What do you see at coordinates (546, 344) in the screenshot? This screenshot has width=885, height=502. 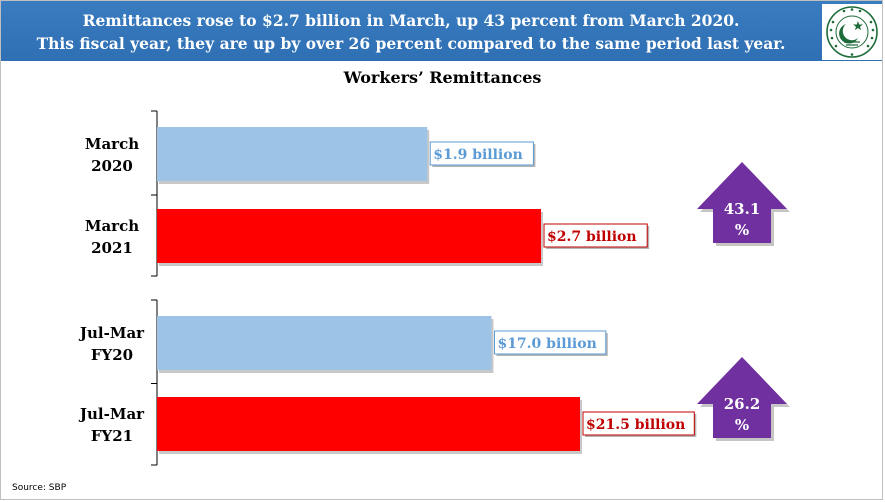 I see `value-label: $17.0 billion` at bounding box center [546, 344].